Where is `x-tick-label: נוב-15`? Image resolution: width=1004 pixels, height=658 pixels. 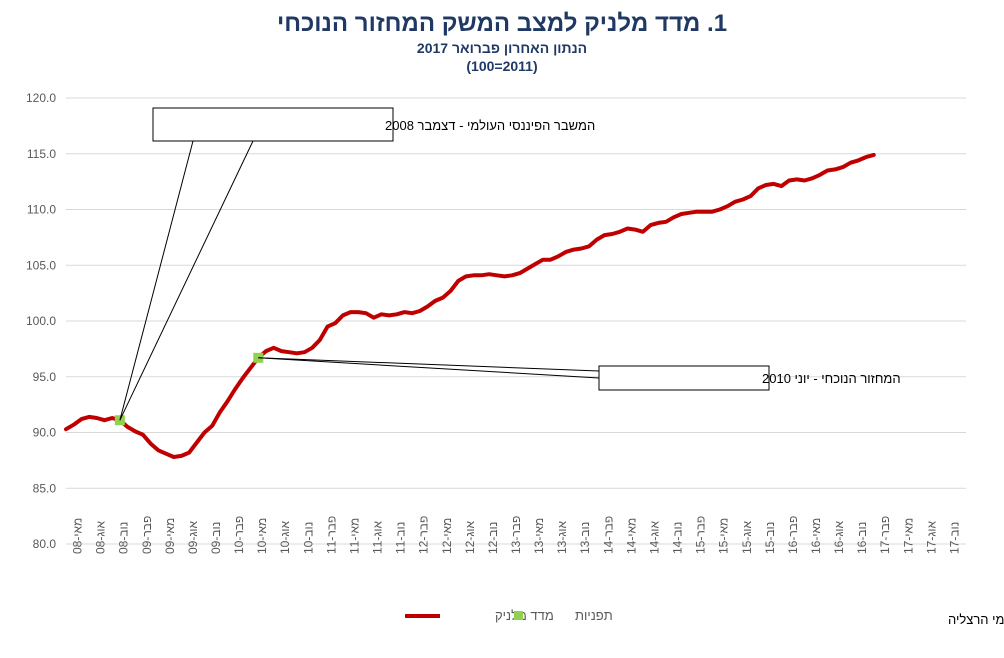 x-tick-label: נוב-15 is located at coordinates (770, 538).